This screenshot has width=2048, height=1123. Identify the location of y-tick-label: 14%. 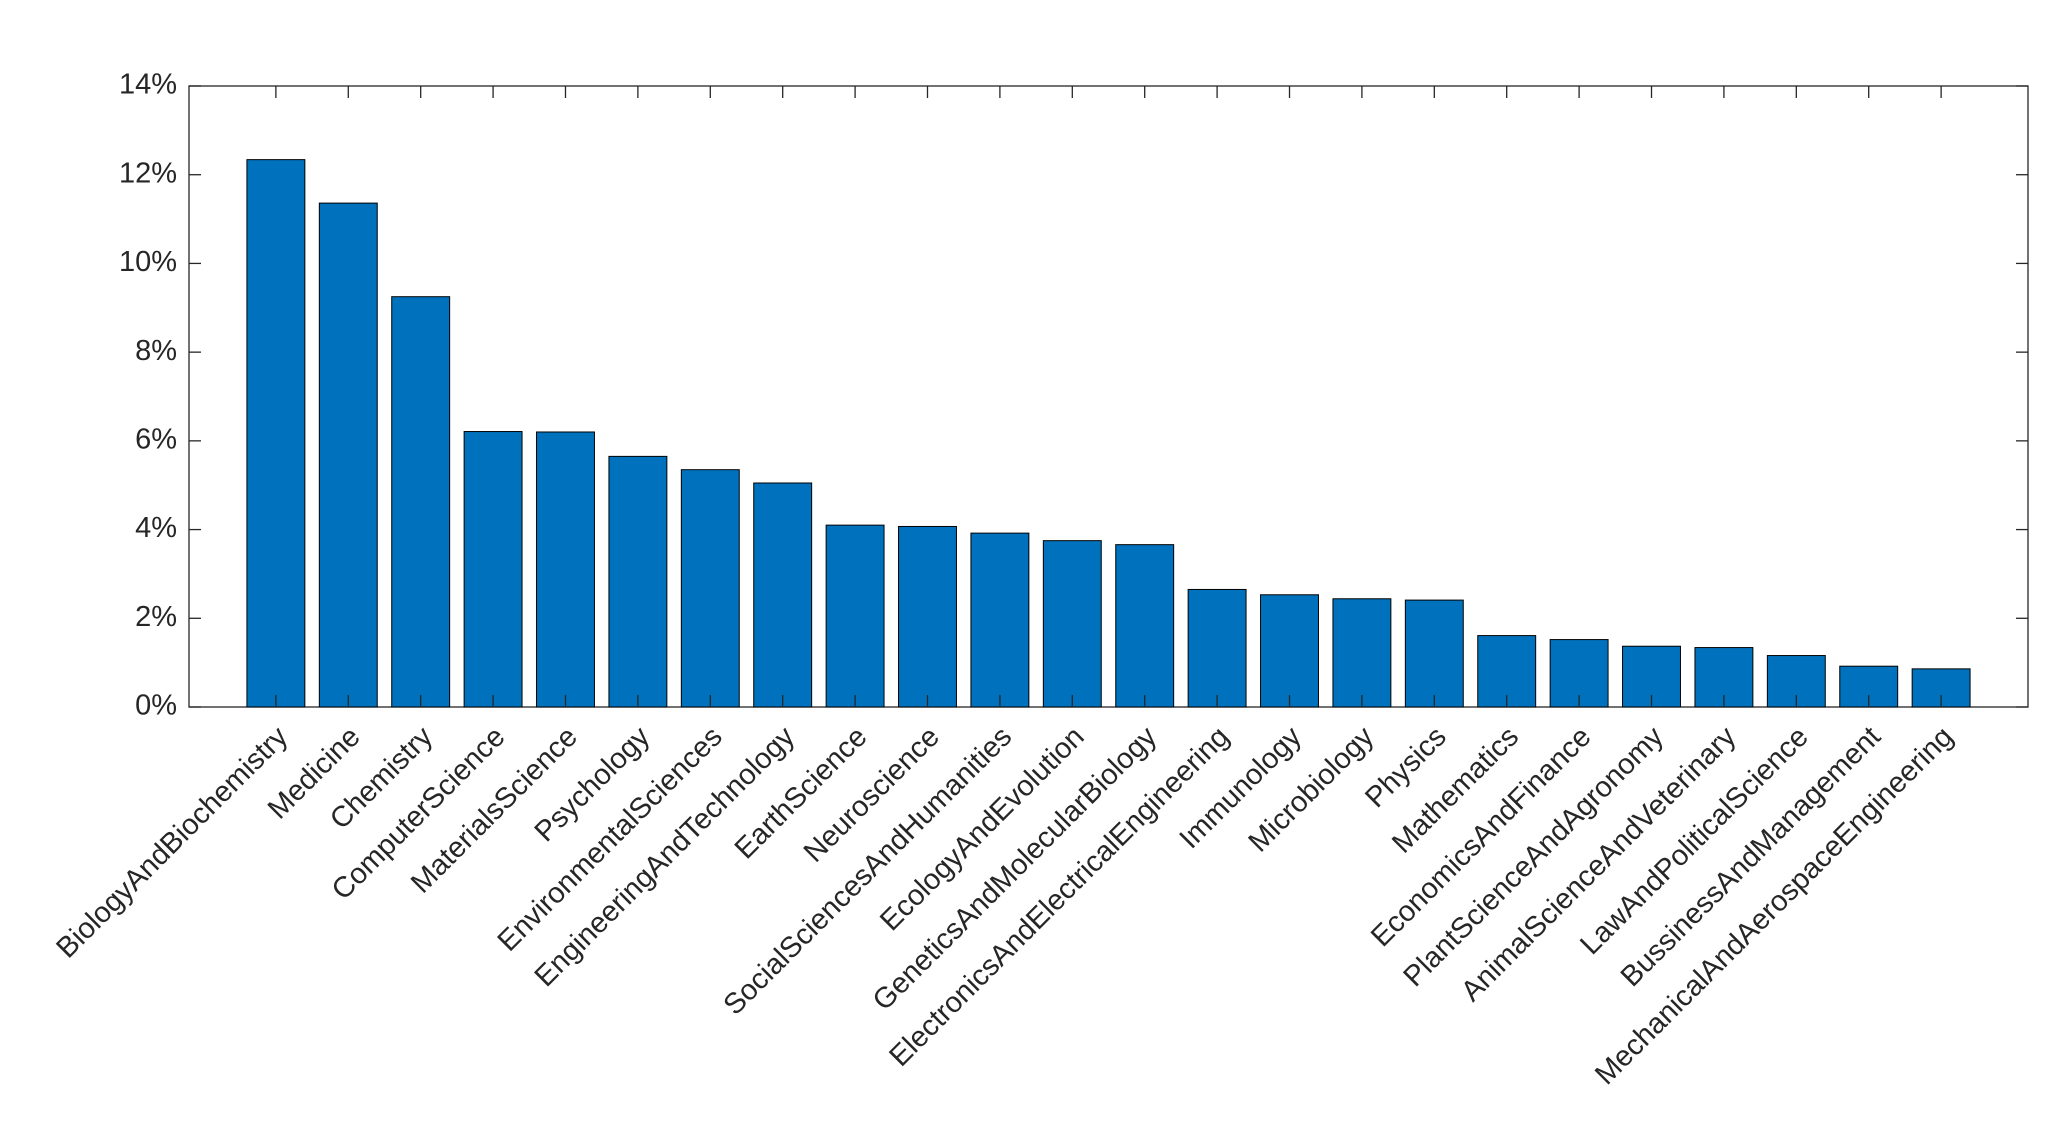
(148, 85).